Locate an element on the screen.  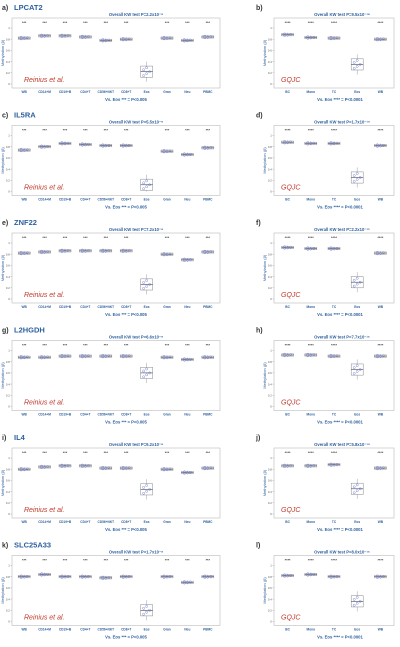
y-tick-label: 0 is located at coordinates (9, 84).